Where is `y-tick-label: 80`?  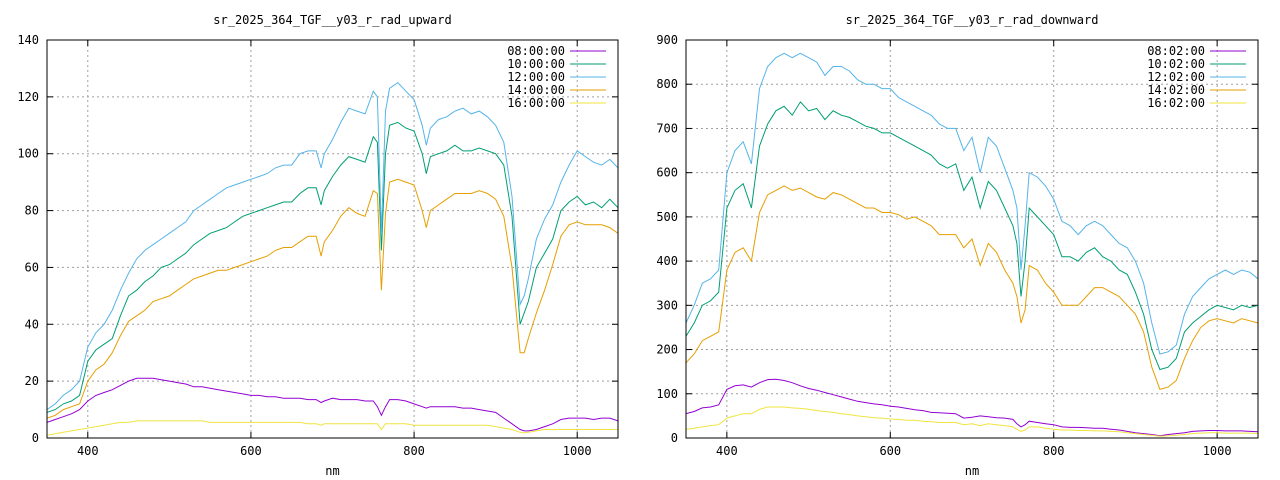 y-tick-label: 80 is located at coordinates (32, 211).